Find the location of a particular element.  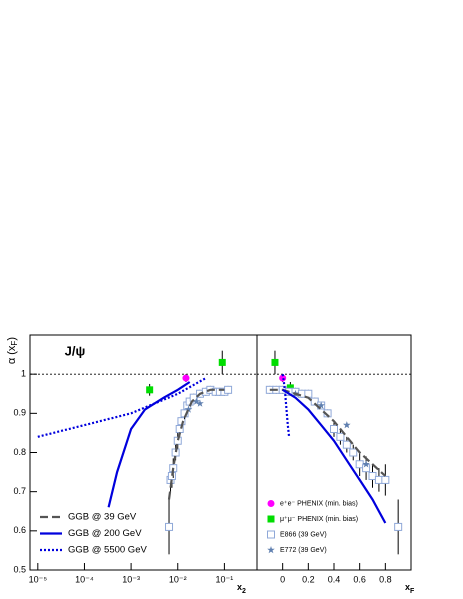

legend-label: E866 (39 GeV) is located at coordinates (303, 534).